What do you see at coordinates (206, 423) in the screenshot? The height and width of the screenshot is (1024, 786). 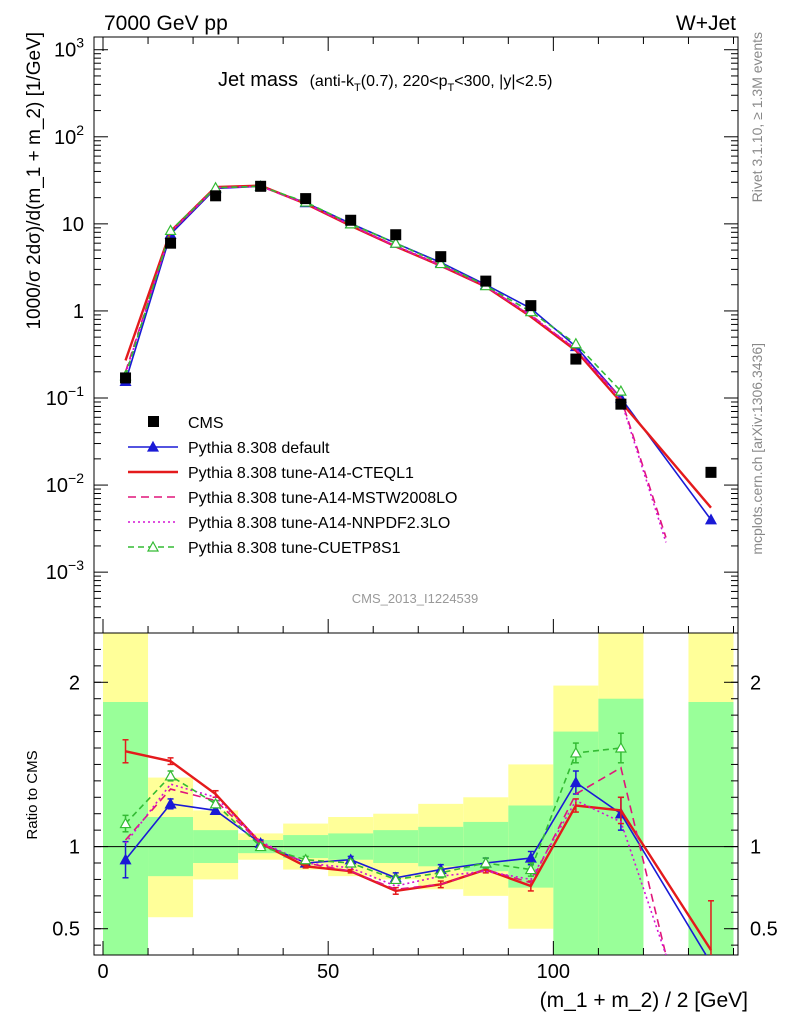 I see `legend-label-cms: CMS` at bounding box center [206, 423].